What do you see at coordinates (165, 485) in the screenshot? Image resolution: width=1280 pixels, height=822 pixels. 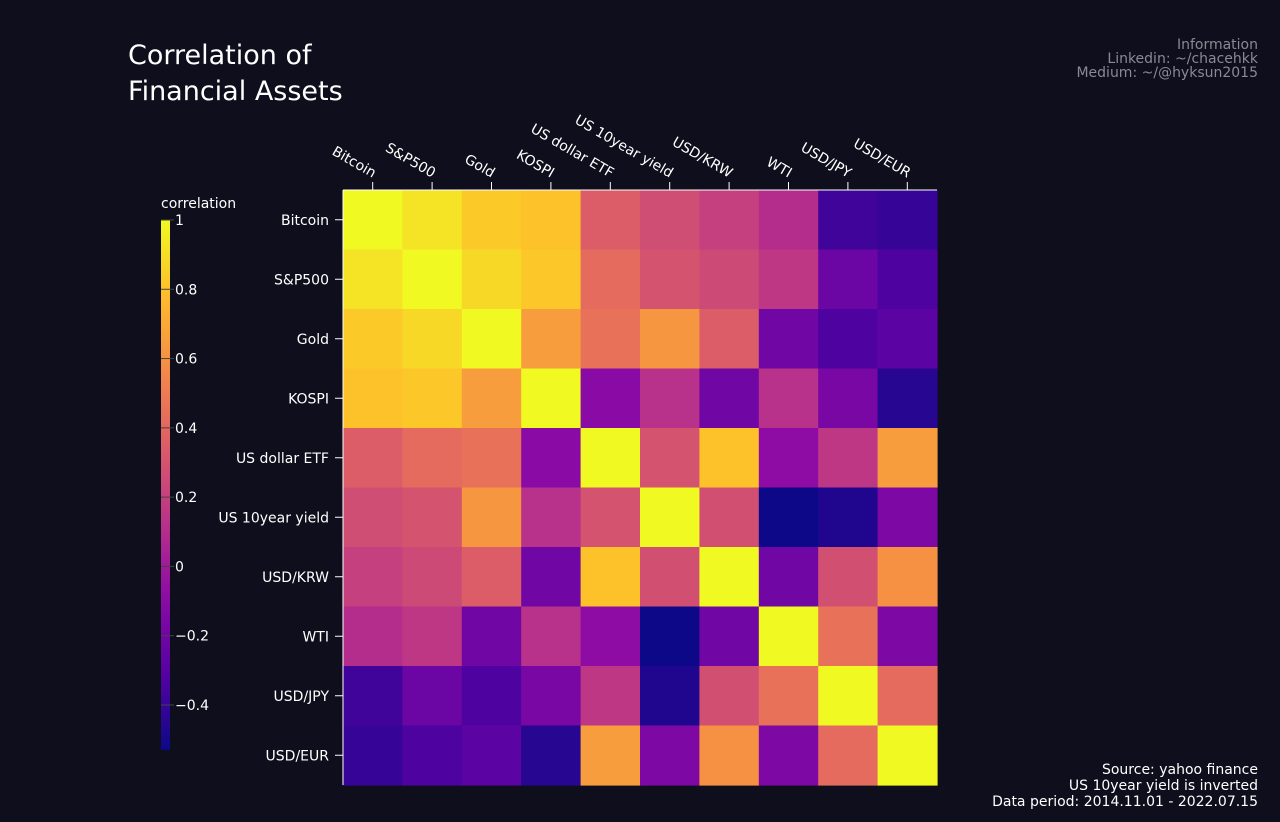 I see `colorbar-gradient` at bounding box center [165, 485].